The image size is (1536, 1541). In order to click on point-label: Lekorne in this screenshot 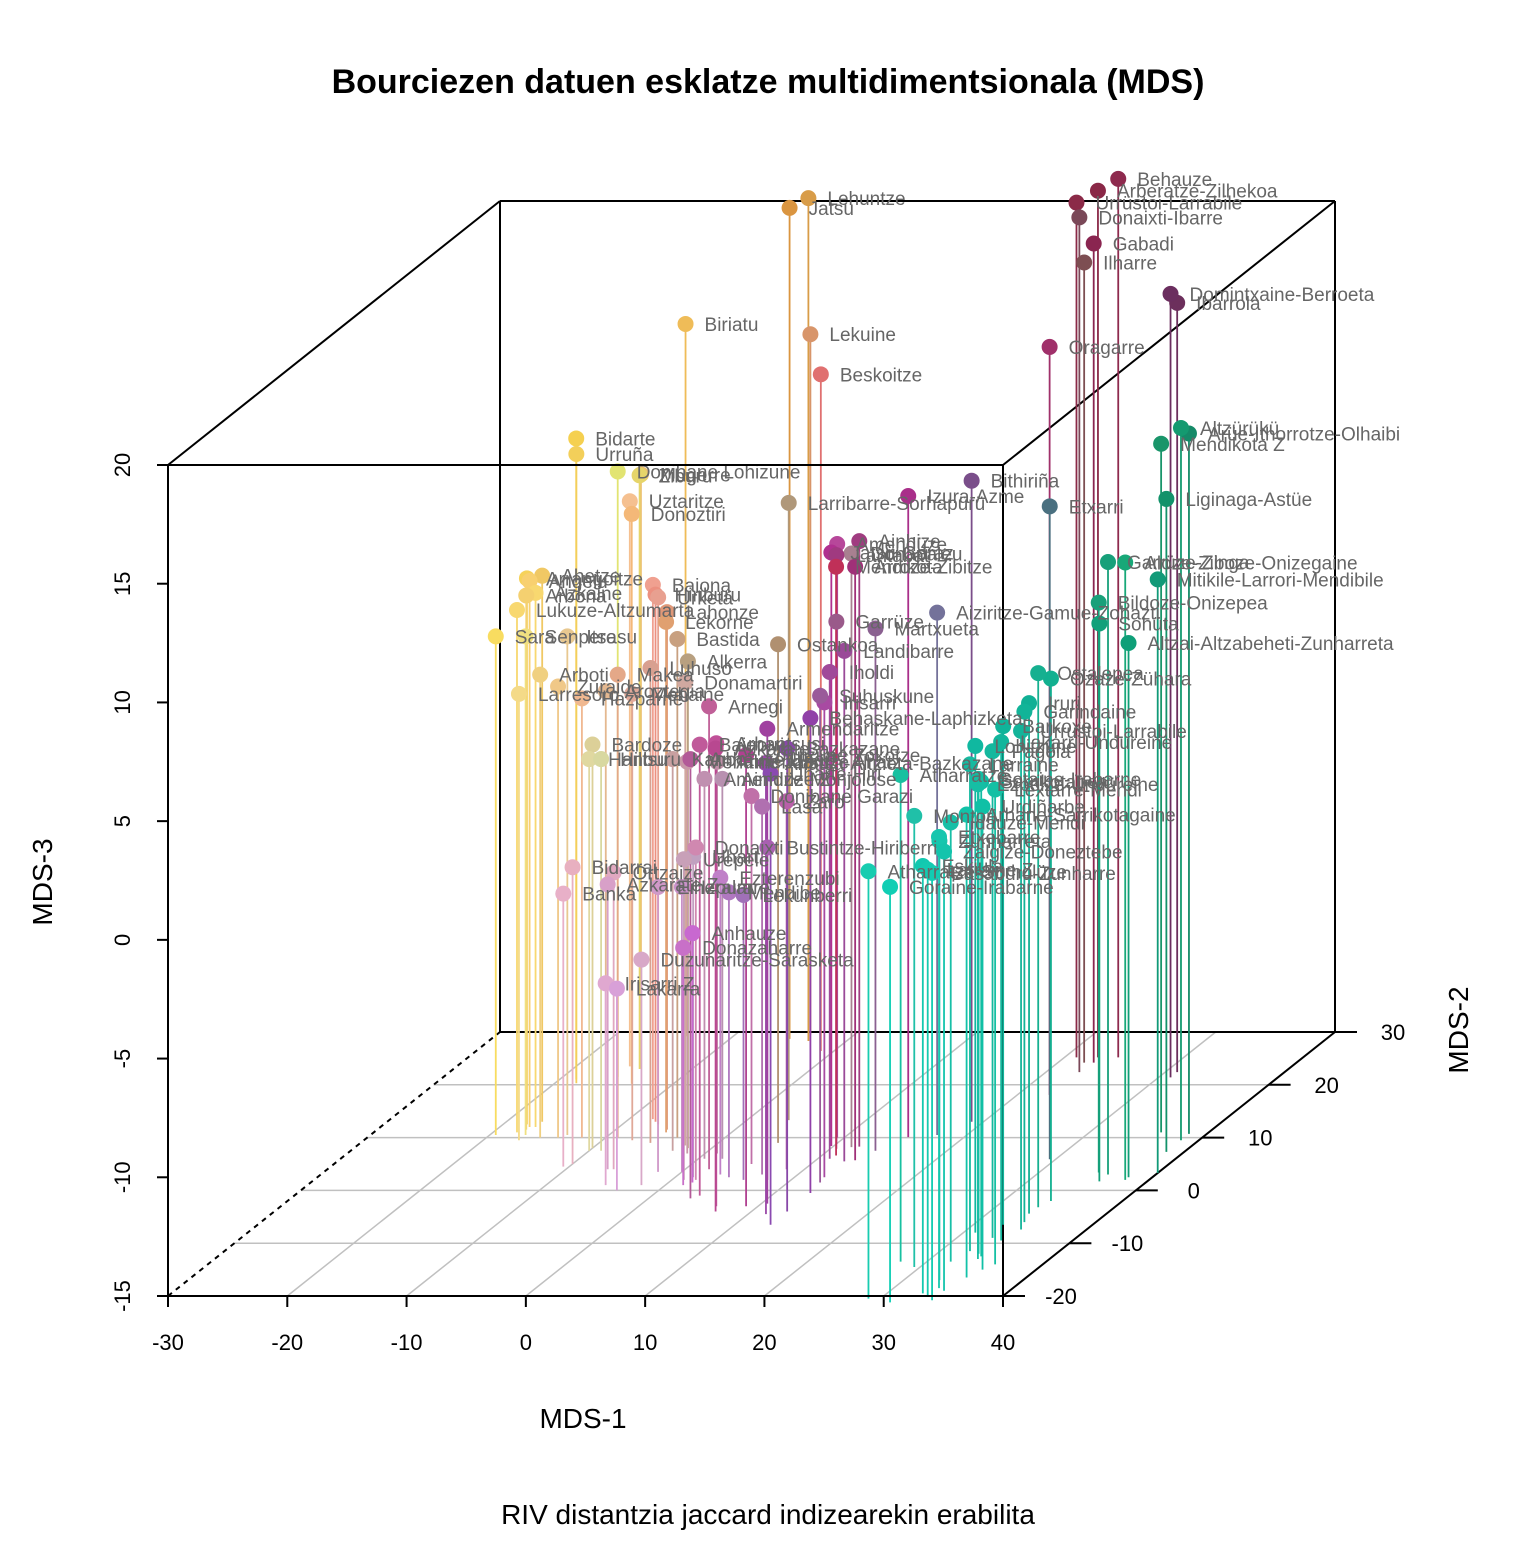, I will do `click(719, 623)`.